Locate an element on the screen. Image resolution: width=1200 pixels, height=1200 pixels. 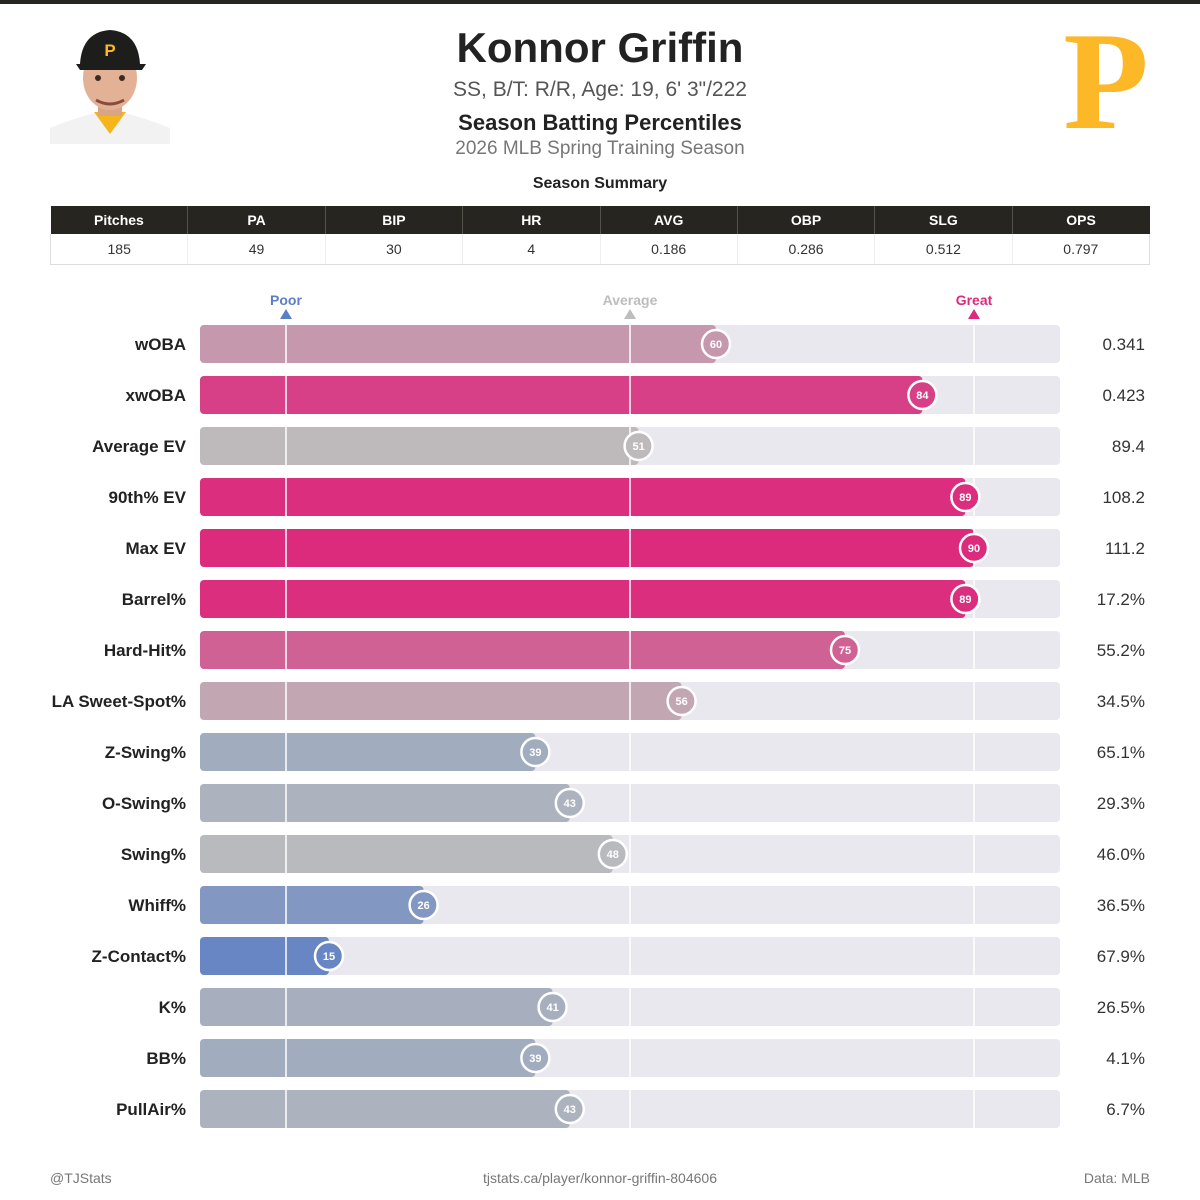
stat-value: 65.1% is located at coordinates (1121, 752).